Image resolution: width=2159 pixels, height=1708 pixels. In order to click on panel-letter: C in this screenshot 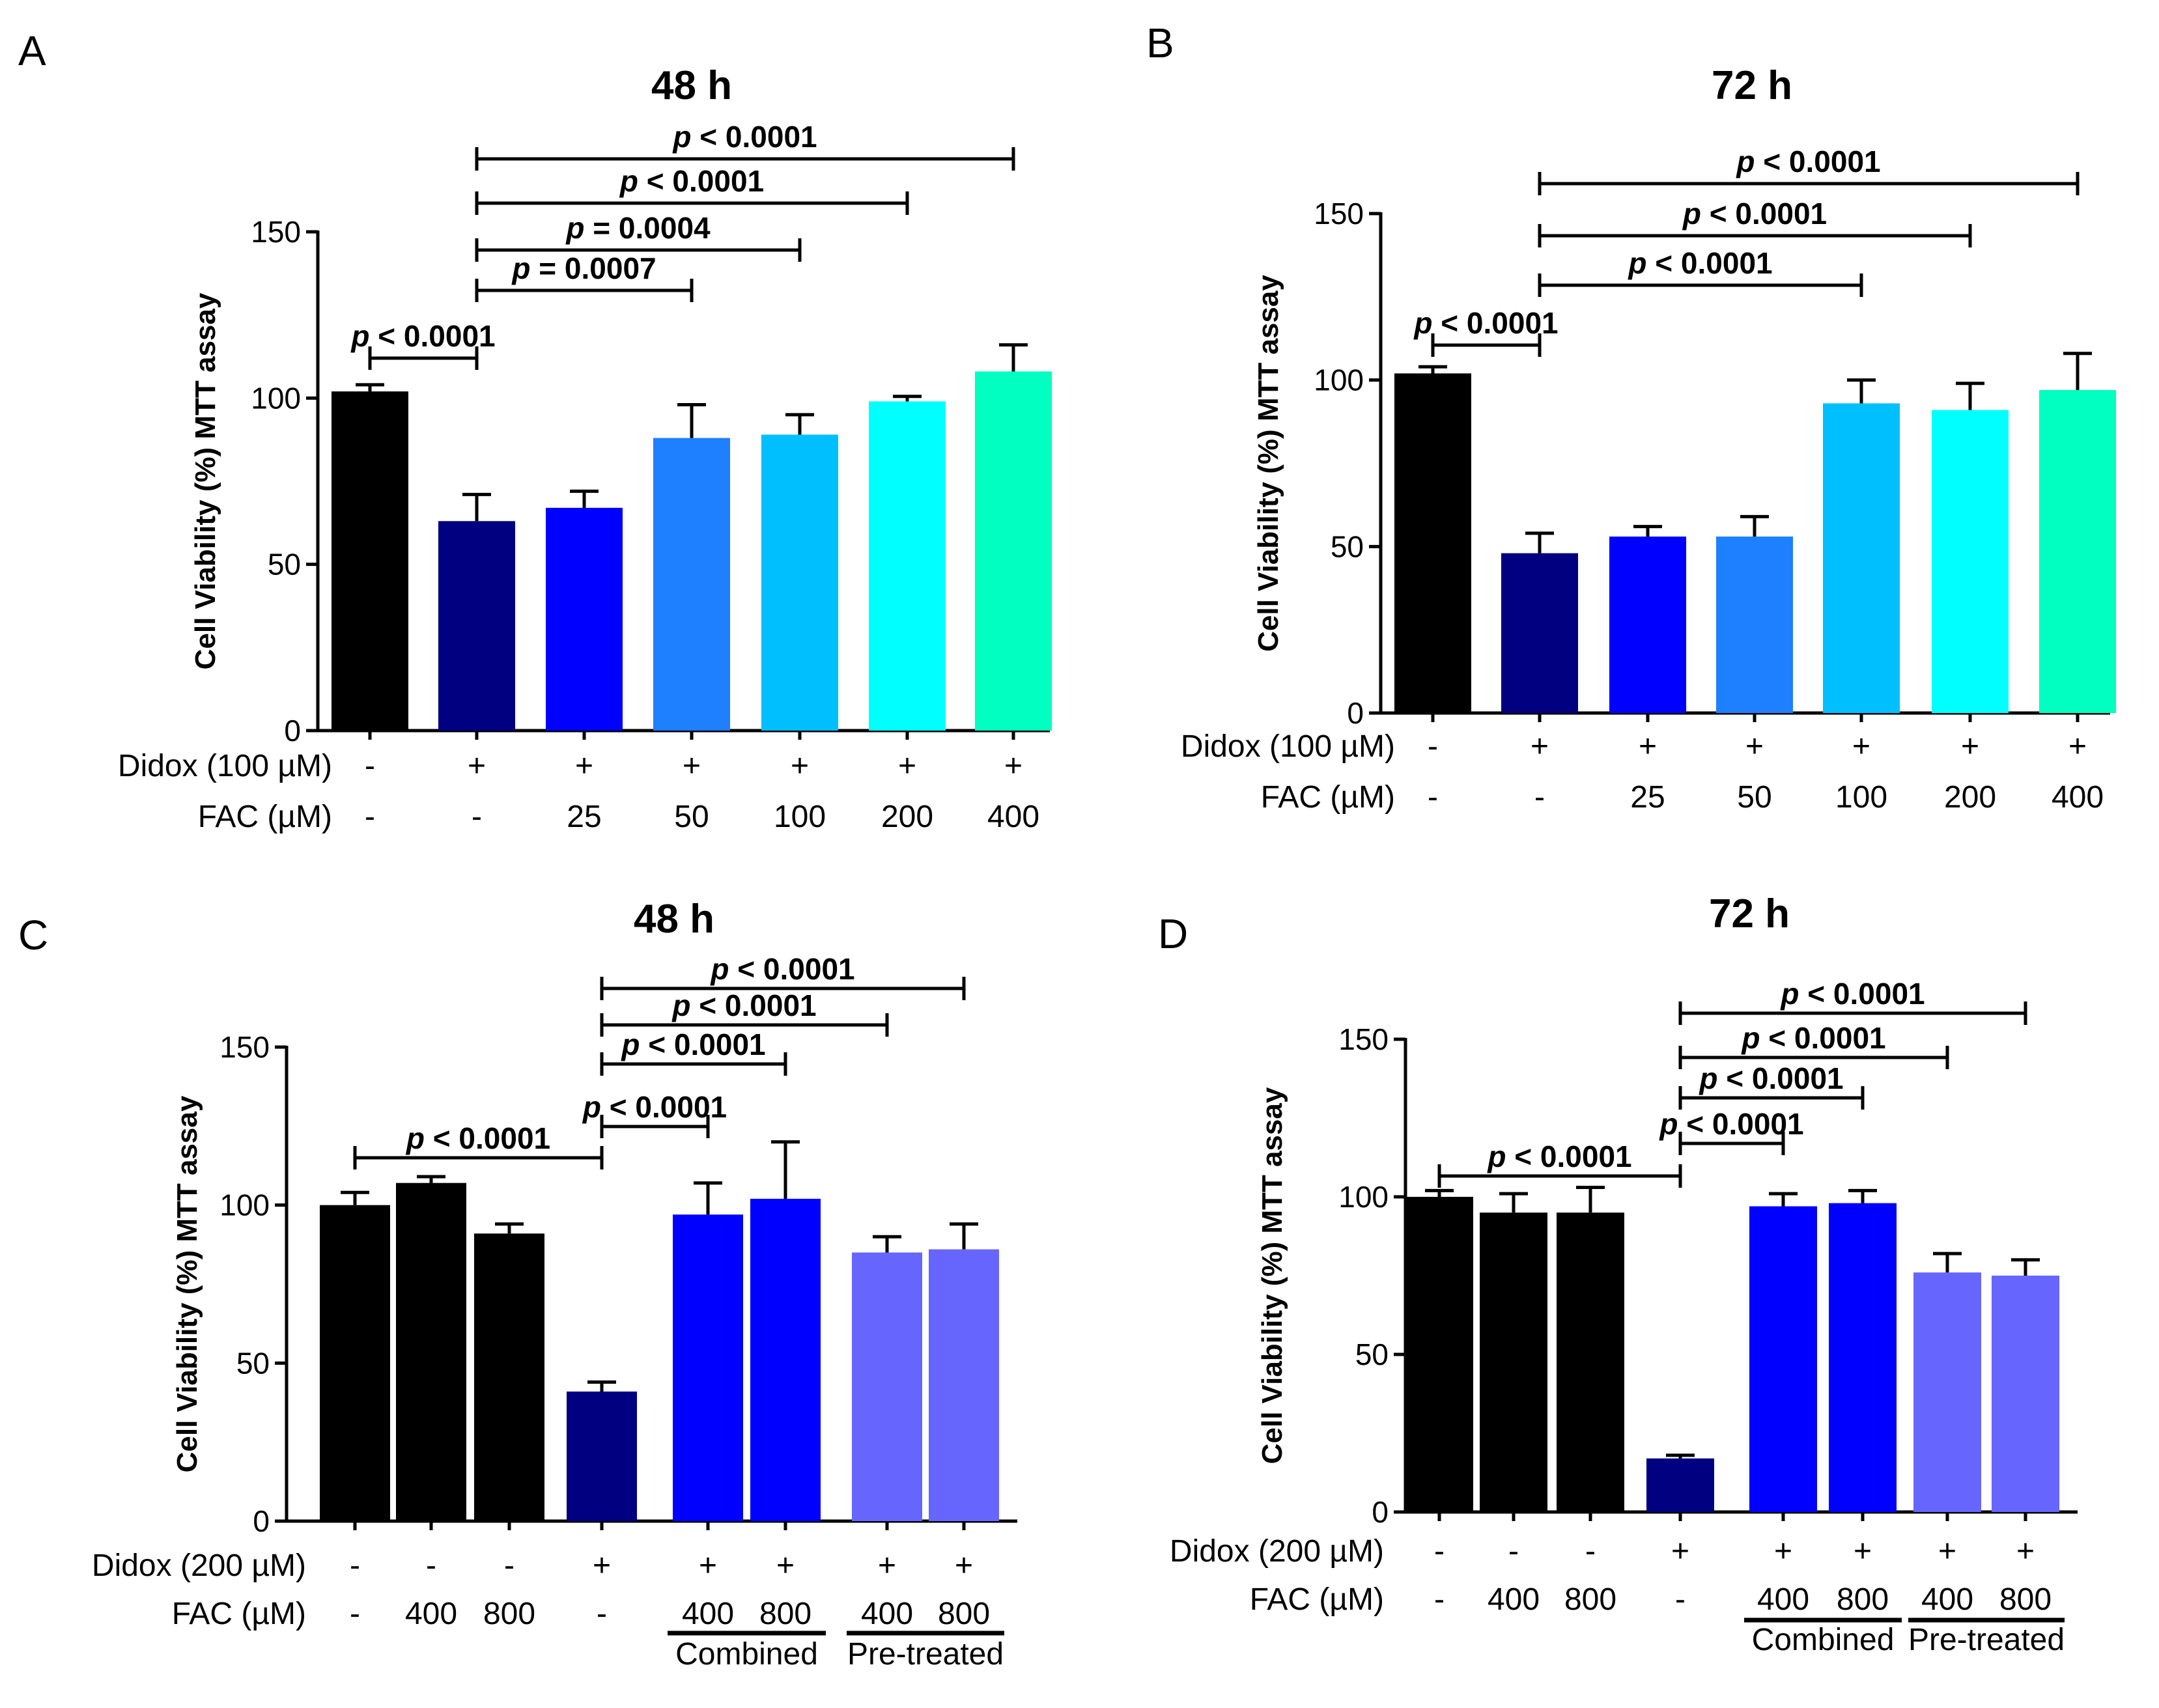, I will do `click(33, 936)`.